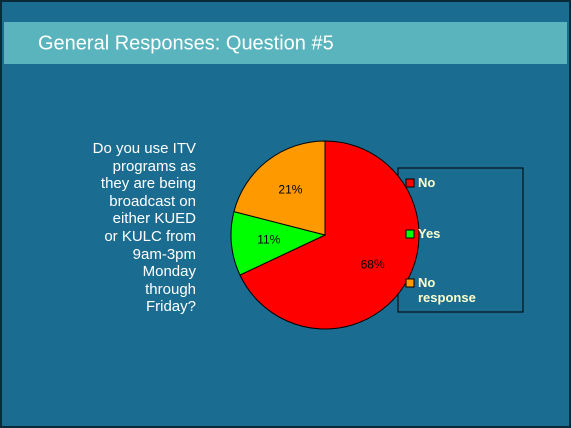  What do you see at coordinates (154, 166) in the screenshot?
I see `question-line: programs as` at bounding box center [154, 166].